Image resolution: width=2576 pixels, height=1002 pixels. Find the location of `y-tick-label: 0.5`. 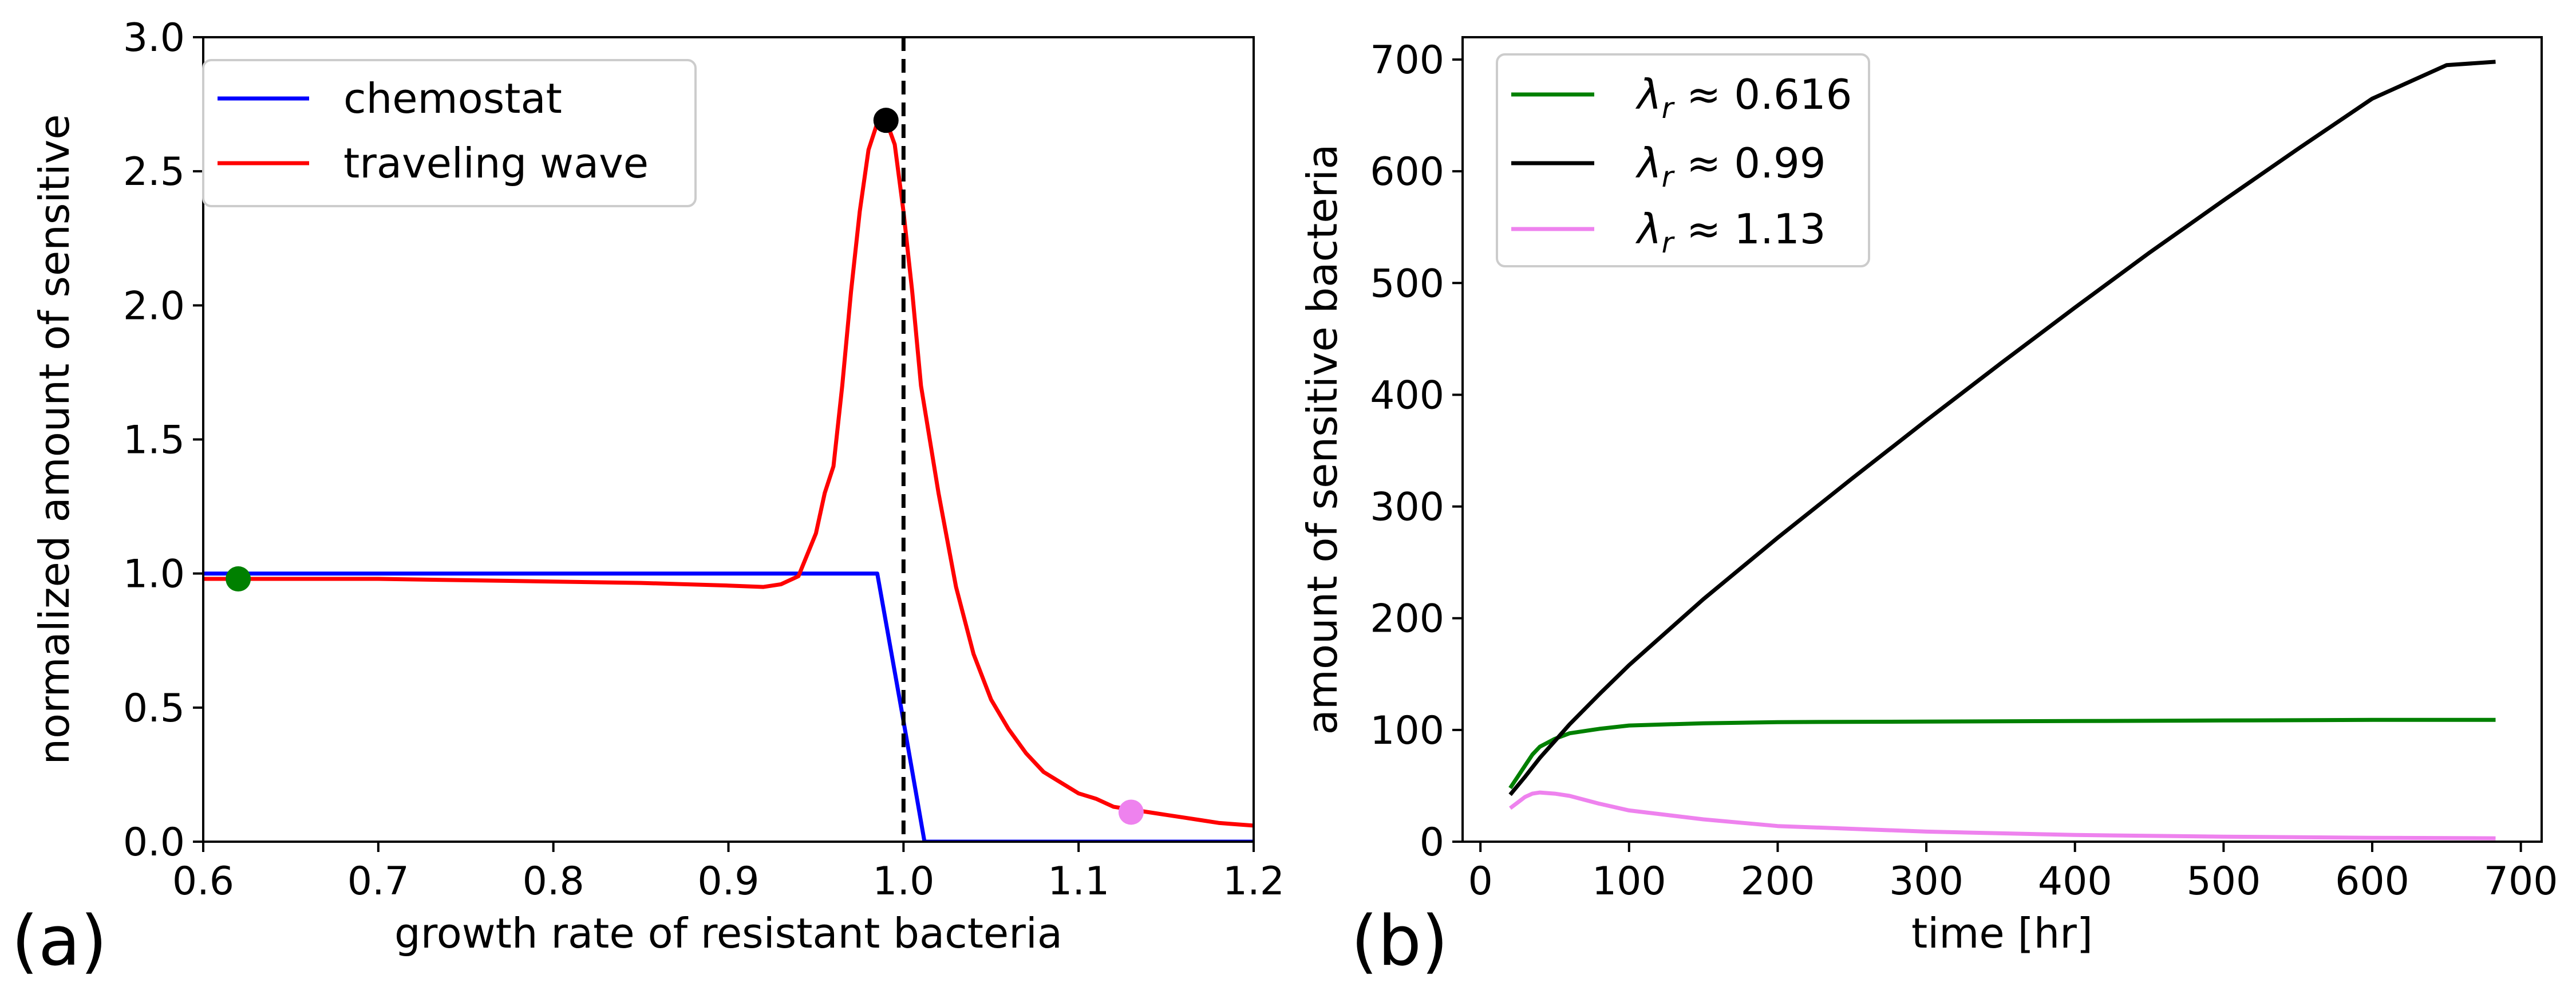

y-tick-label: 0.5 is located at coordinates (154, 709).